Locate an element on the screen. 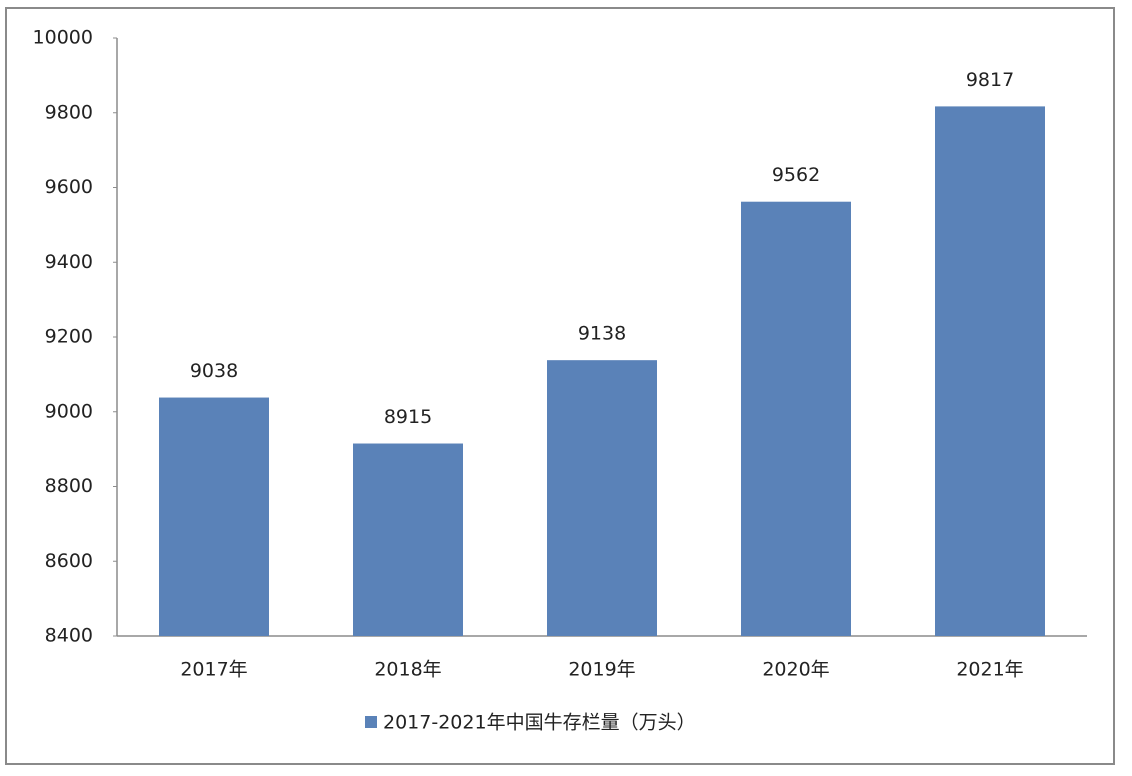  y-tick-label: 9800 is located at coordinates (69, 112).